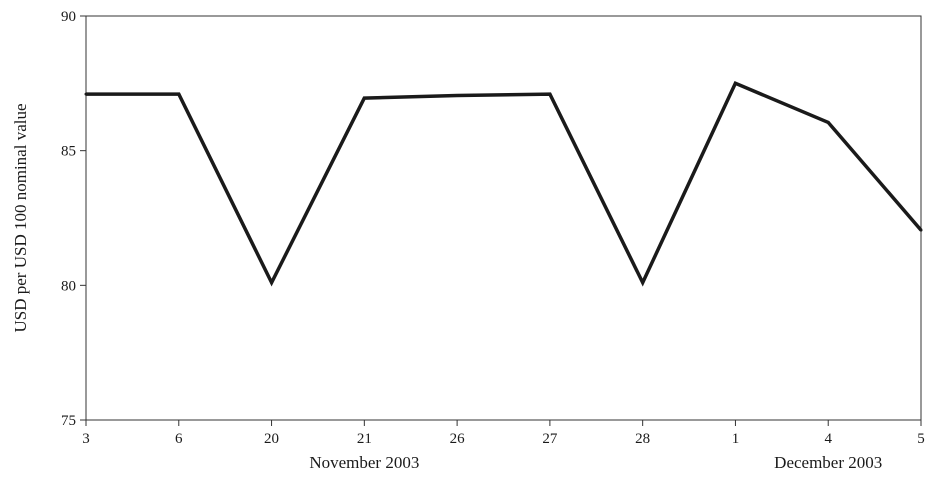  What do you see at coordinates (271, 439) in the screenshot?
I see `x-tick-label: 20` at bounding box center [271, 439].